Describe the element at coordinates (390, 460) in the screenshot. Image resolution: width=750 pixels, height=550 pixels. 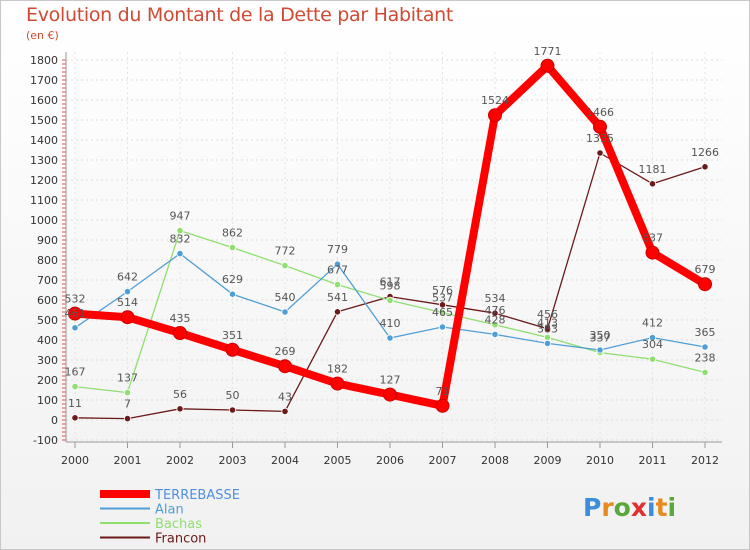
I see `x-tick-label: 2006` at that location.